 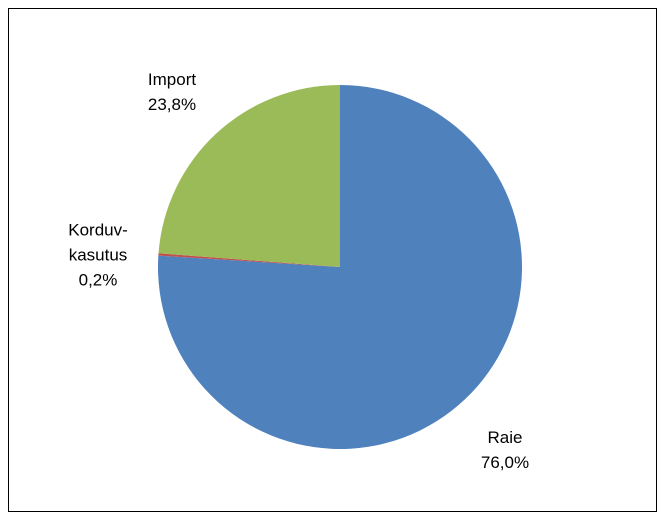 What do you see at coordinates (98, 242) in the screenshot?
I see `category-label: Korduv-kasutus` at bounding box center [98, 242].